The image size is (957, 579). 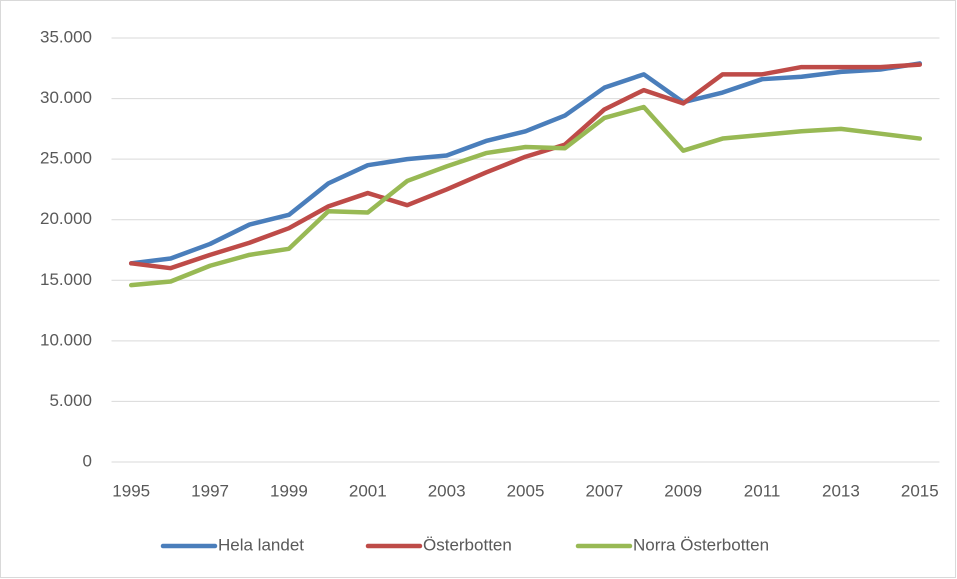 What do you see at coordinates (66, 339) in the screenshot?
I see `y-tick-label: 10.000` at bounding box center [66, 339].